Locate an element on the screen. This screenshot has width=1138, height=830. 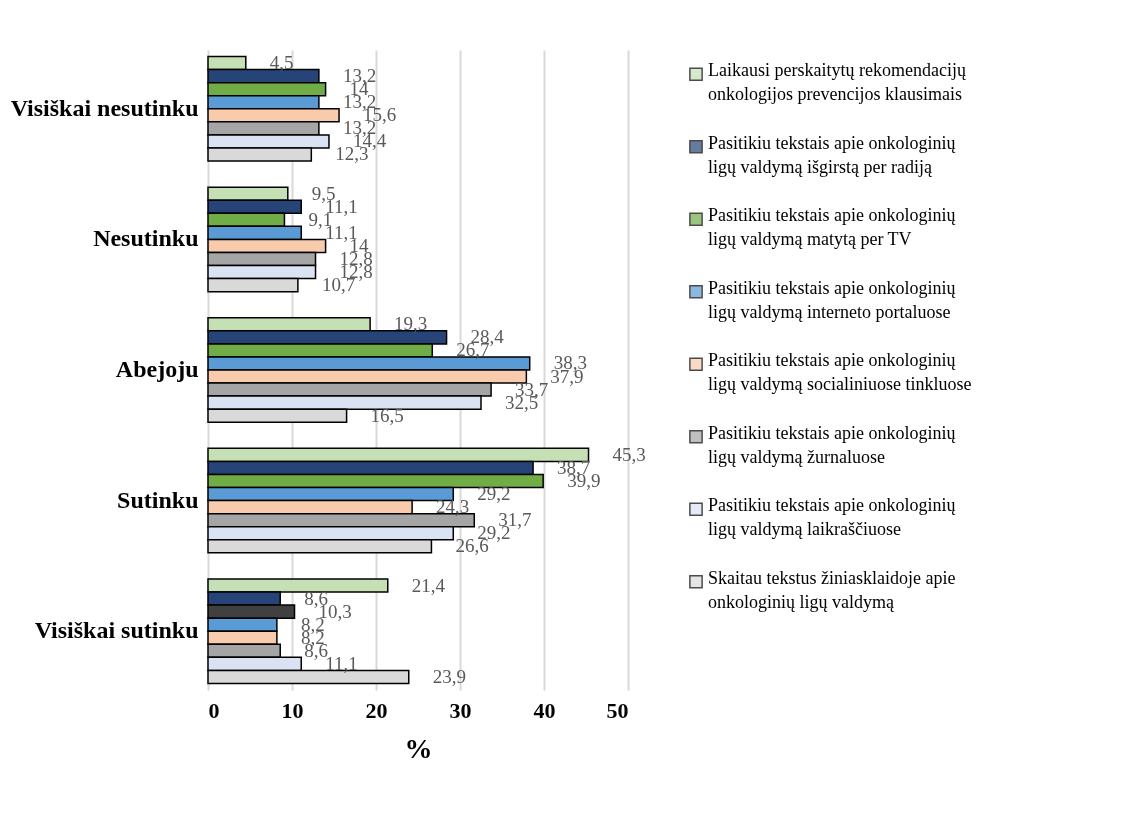
data-label: 16,5 is located at coordinates (387, 415).